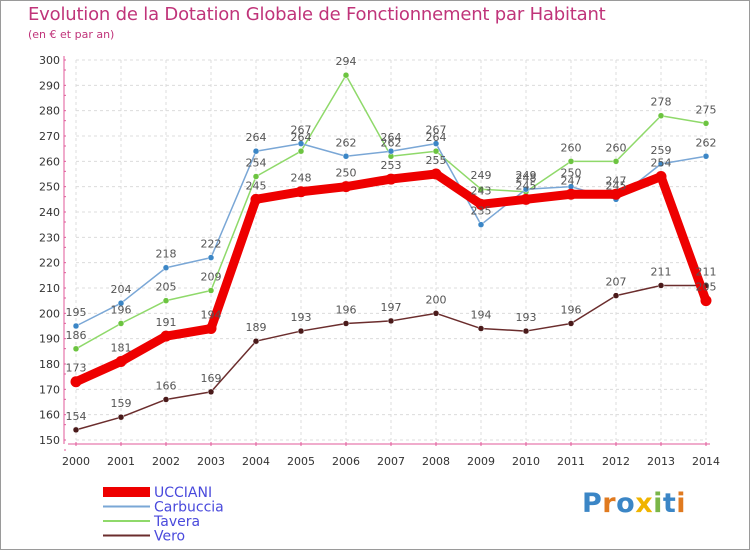 The image size is (750, 550). I want to click on y-tick-label: 230, so click(49, 237).